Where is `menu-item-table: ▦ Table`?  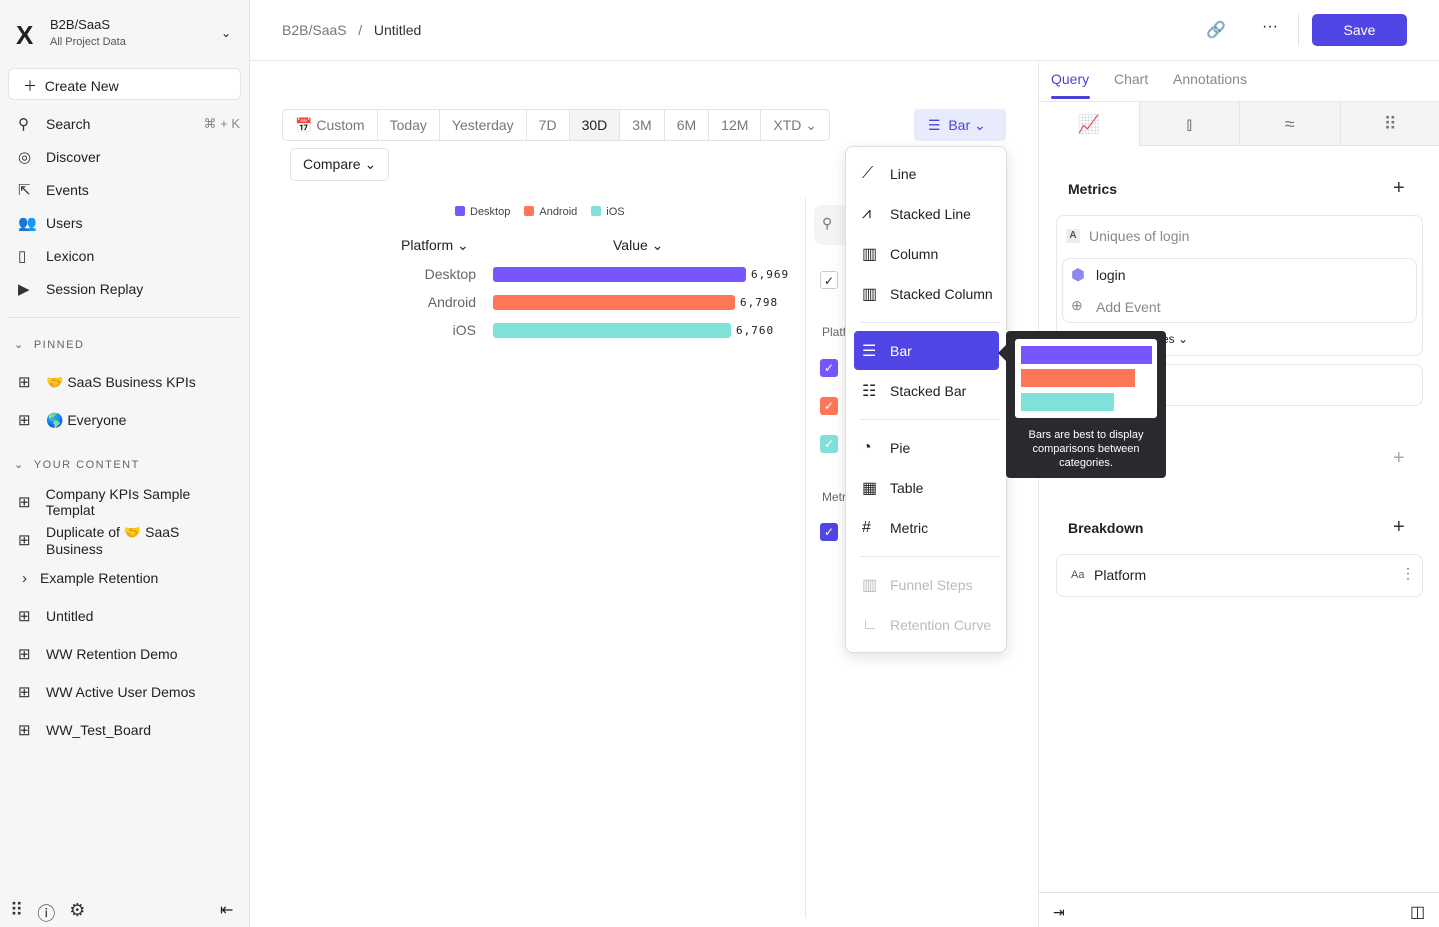
menu-item-table: ▦ Table is located at coordinates (926, 487).